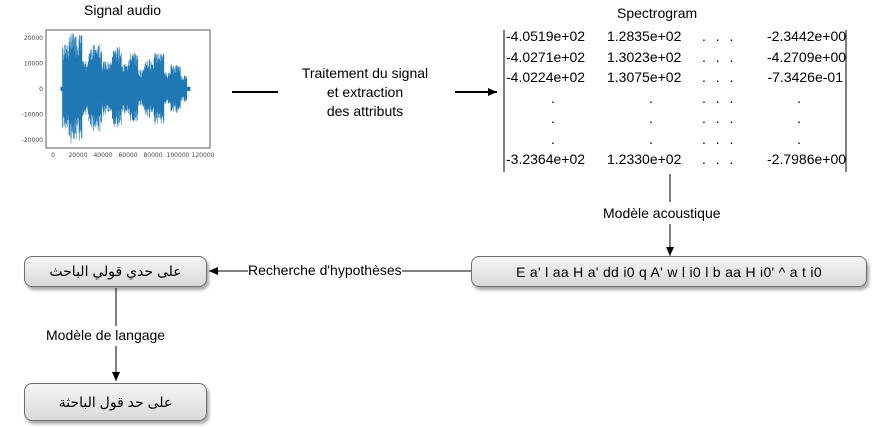  What do you see at coordinates (41, 89) in the screenshot?
I see `y-tick-label: 0` at bounding box center [41, 89].